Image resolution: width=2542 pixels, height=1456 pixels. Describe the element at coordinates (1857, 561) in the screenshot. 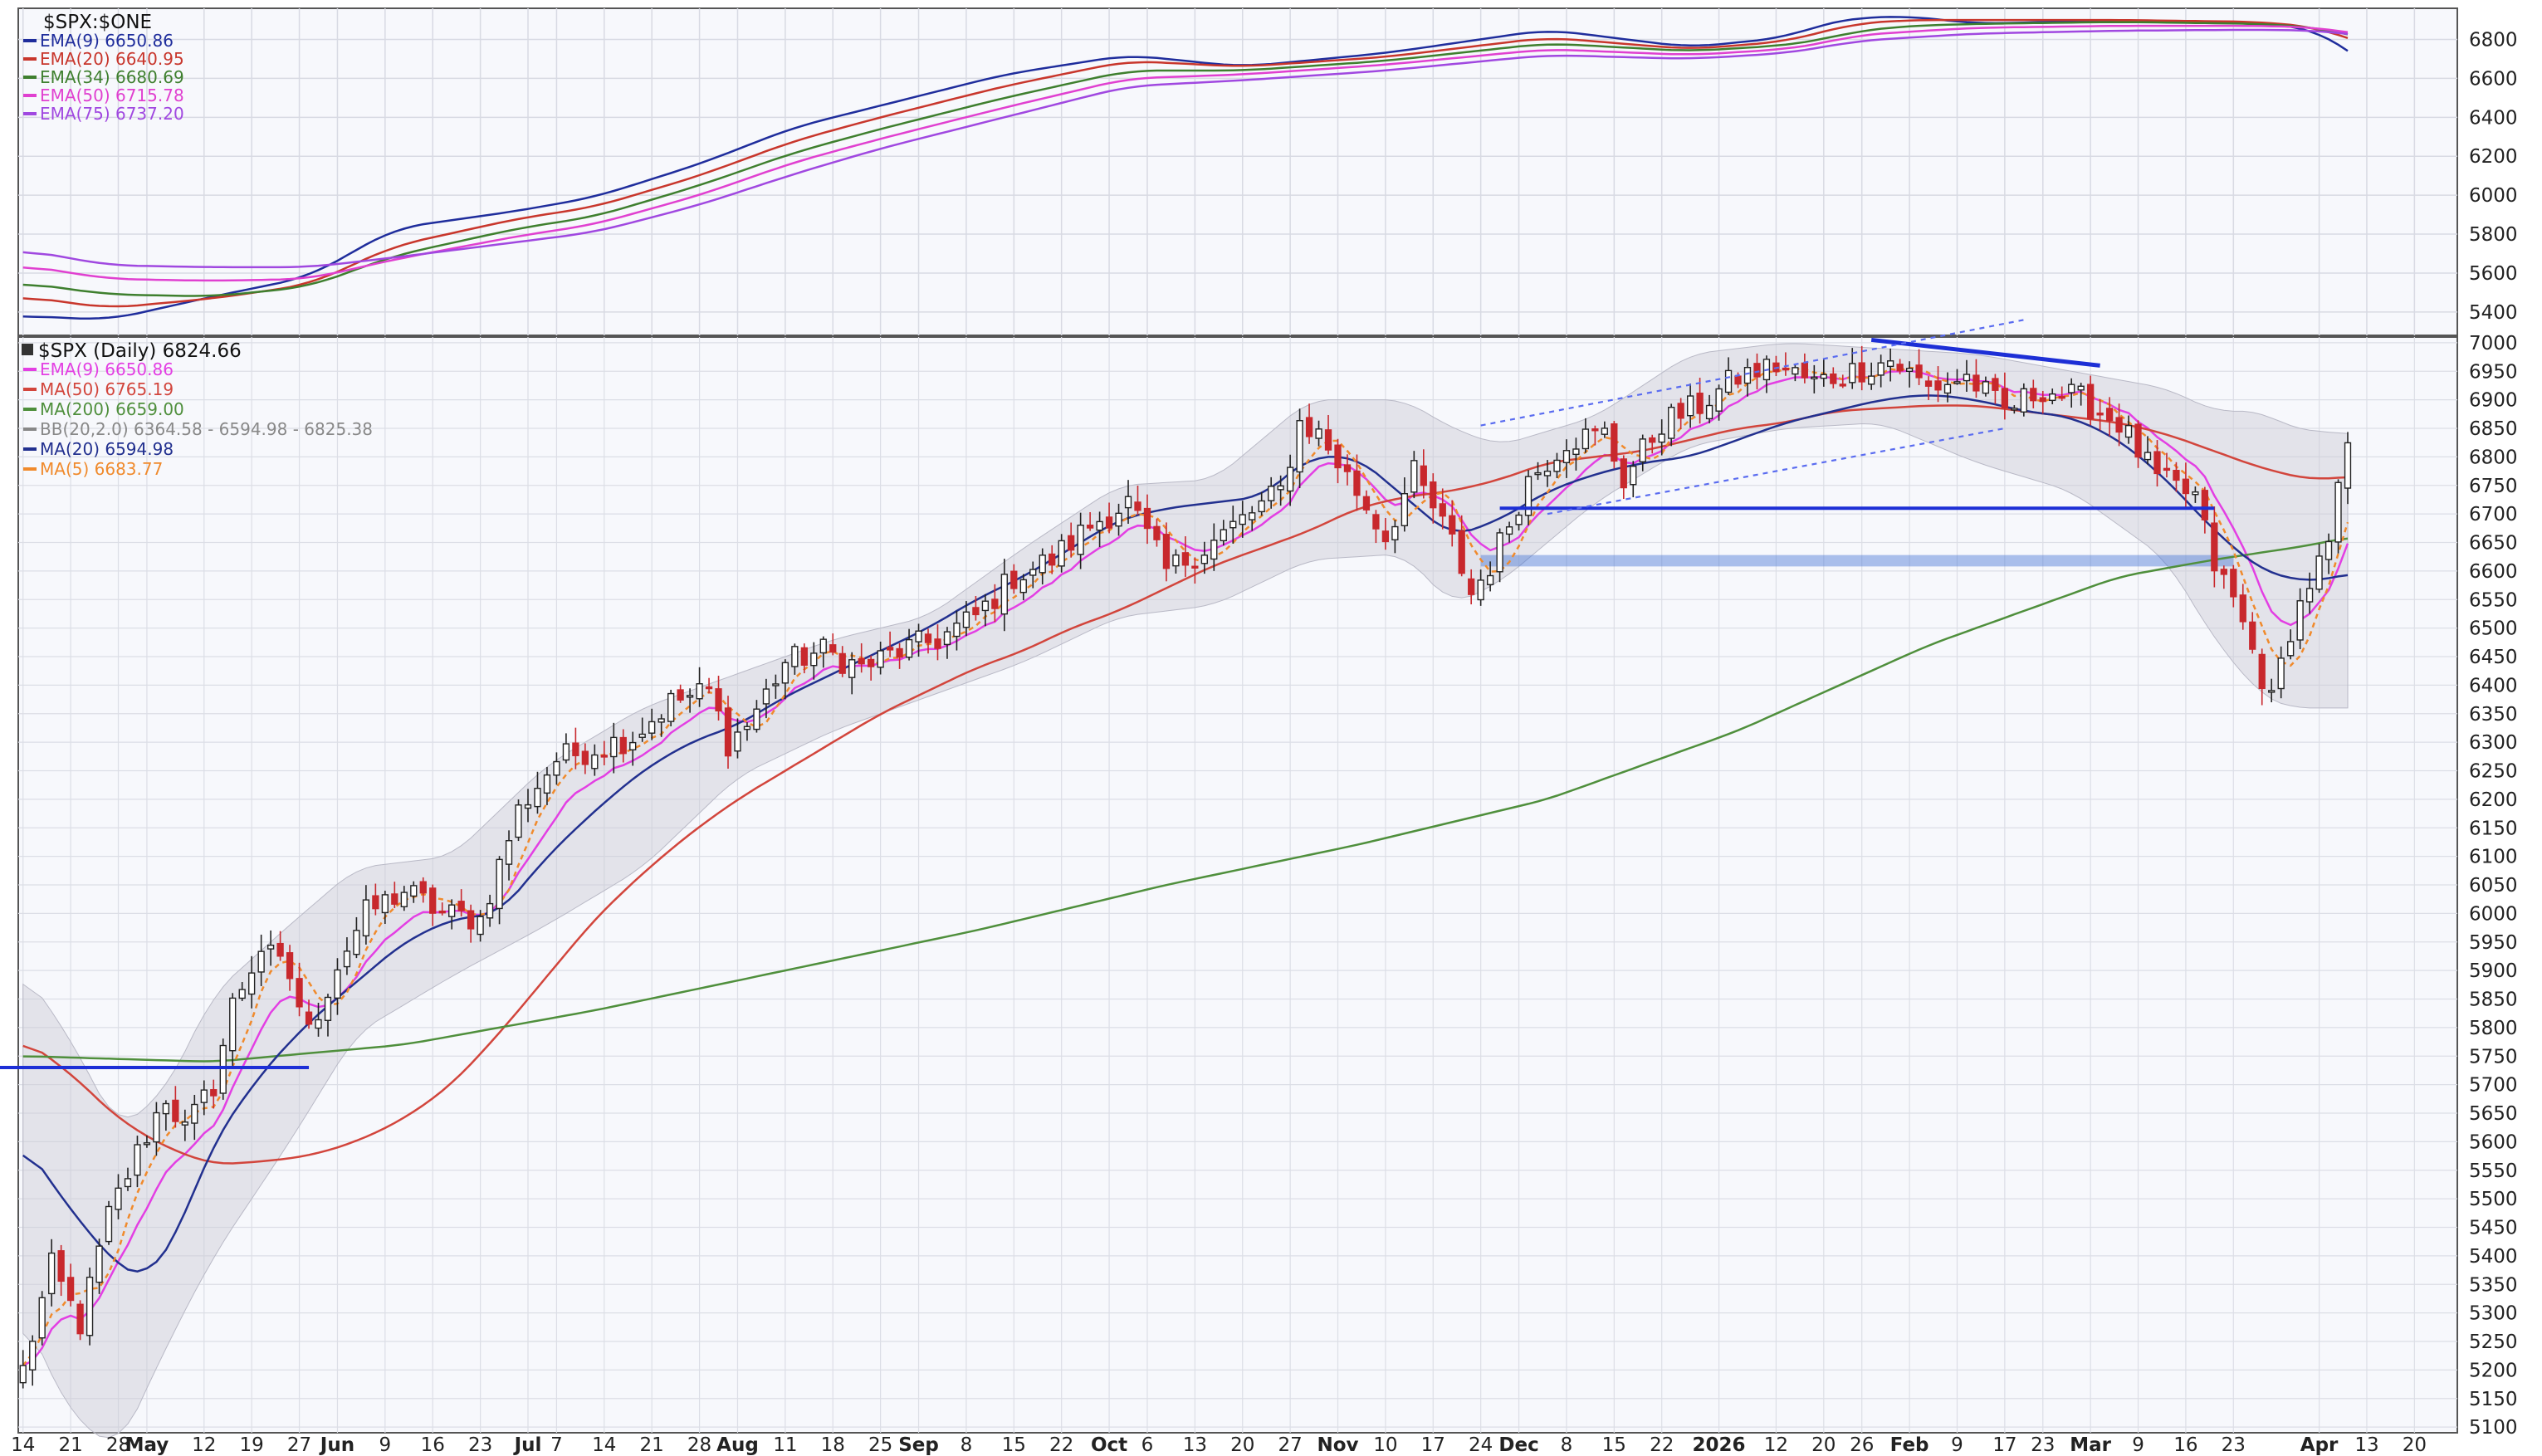

I see `support-zone` at that location.